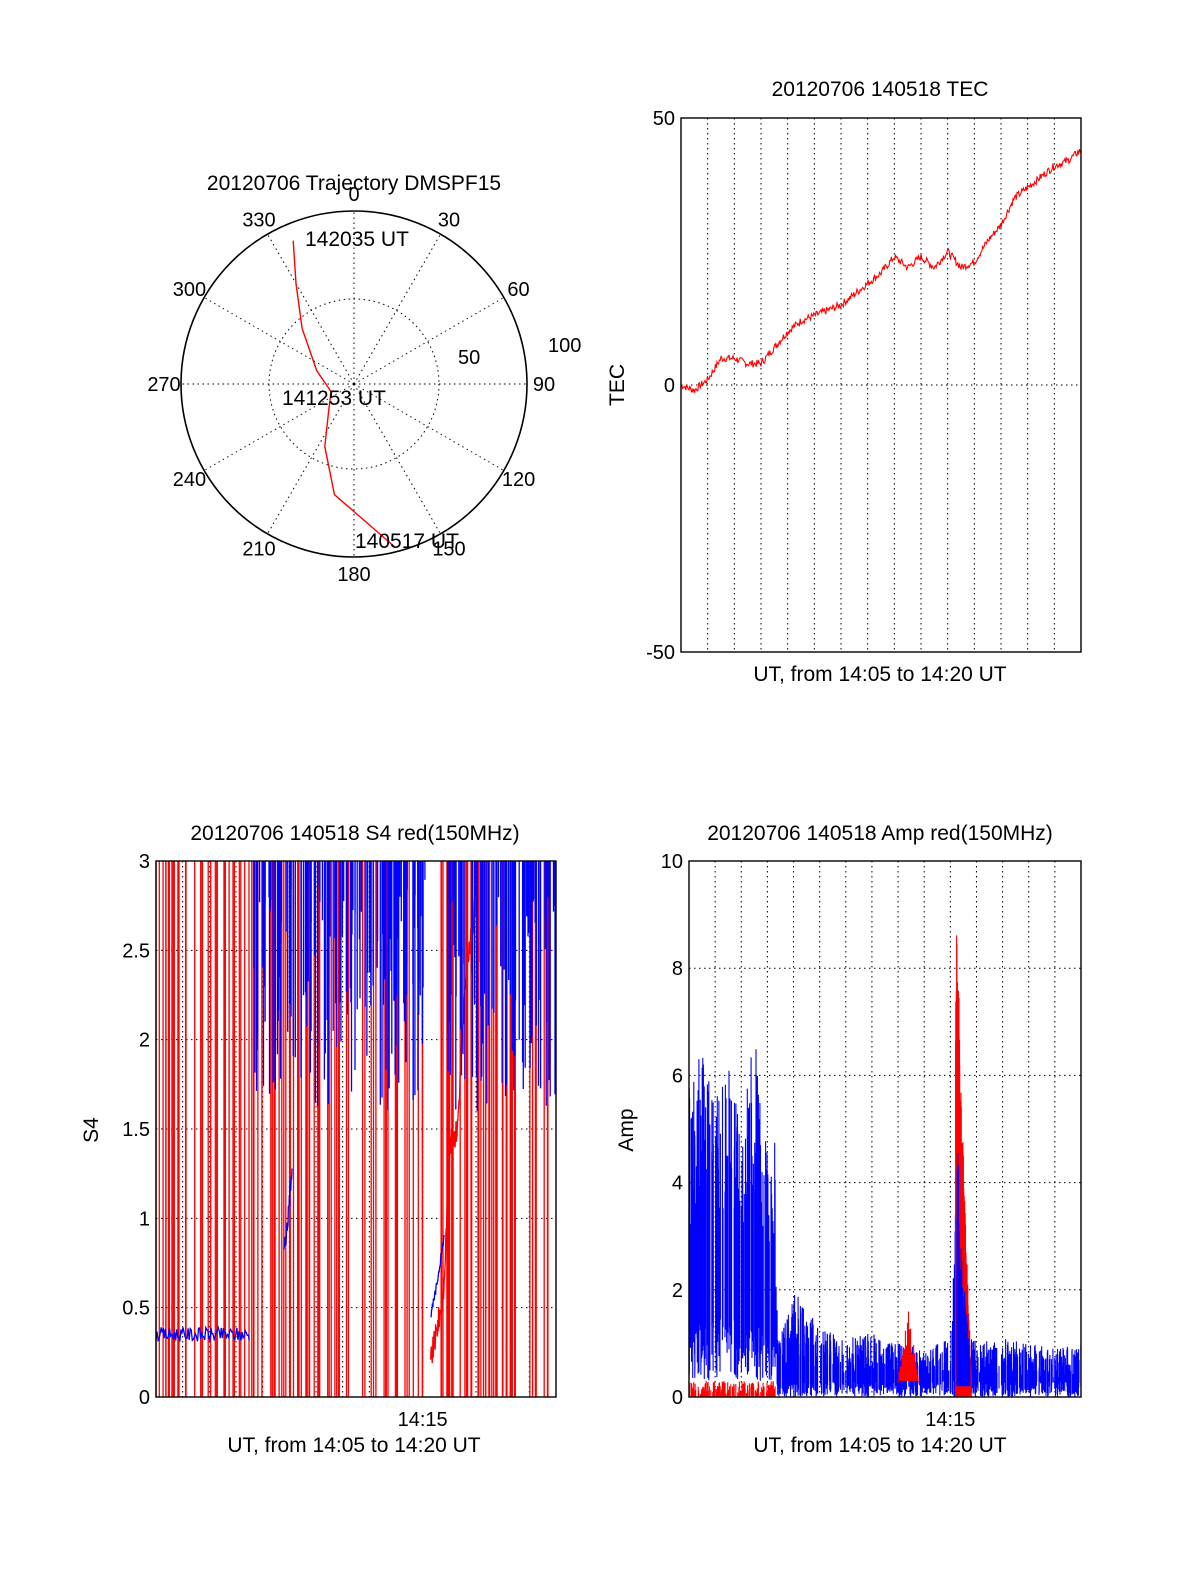  What do you see at coordinates (144, 1219) in the screenshot?
I see `s4-ytick-label: 1` at bounding box center [144, 1219].